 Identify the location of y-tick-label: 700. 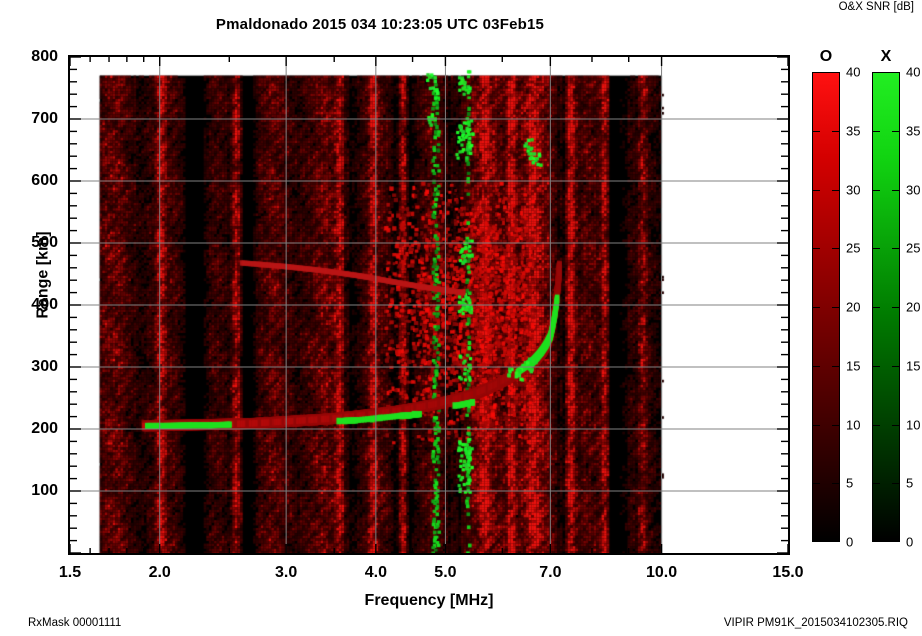
(44, 118).